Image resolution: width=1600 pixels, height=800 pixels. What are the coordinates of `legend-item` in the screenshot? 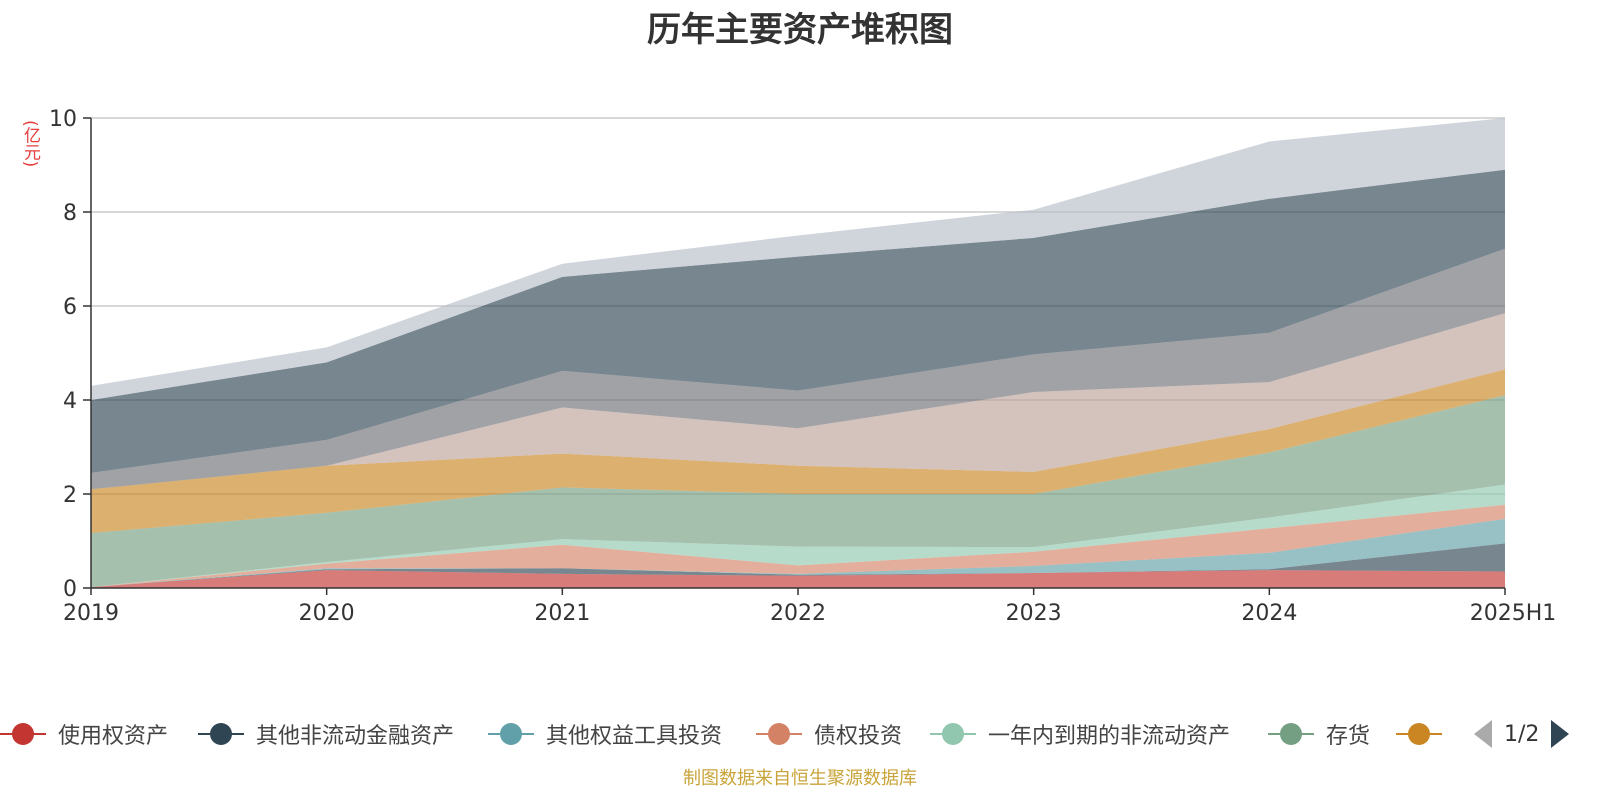 It's located at (1419, 734).